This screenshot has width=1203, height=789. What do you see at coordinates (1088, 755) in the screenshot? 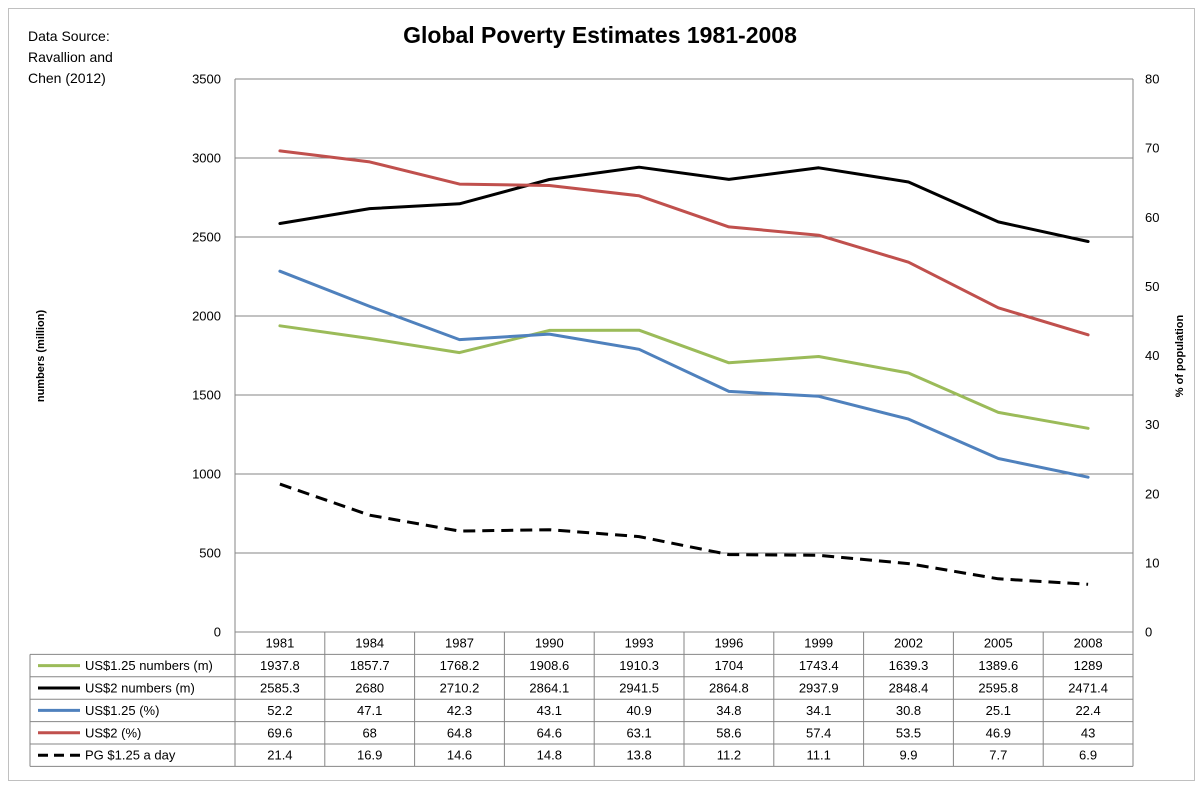
I see `table-cell-value: 6.9` at bounding box center [1088, 755].